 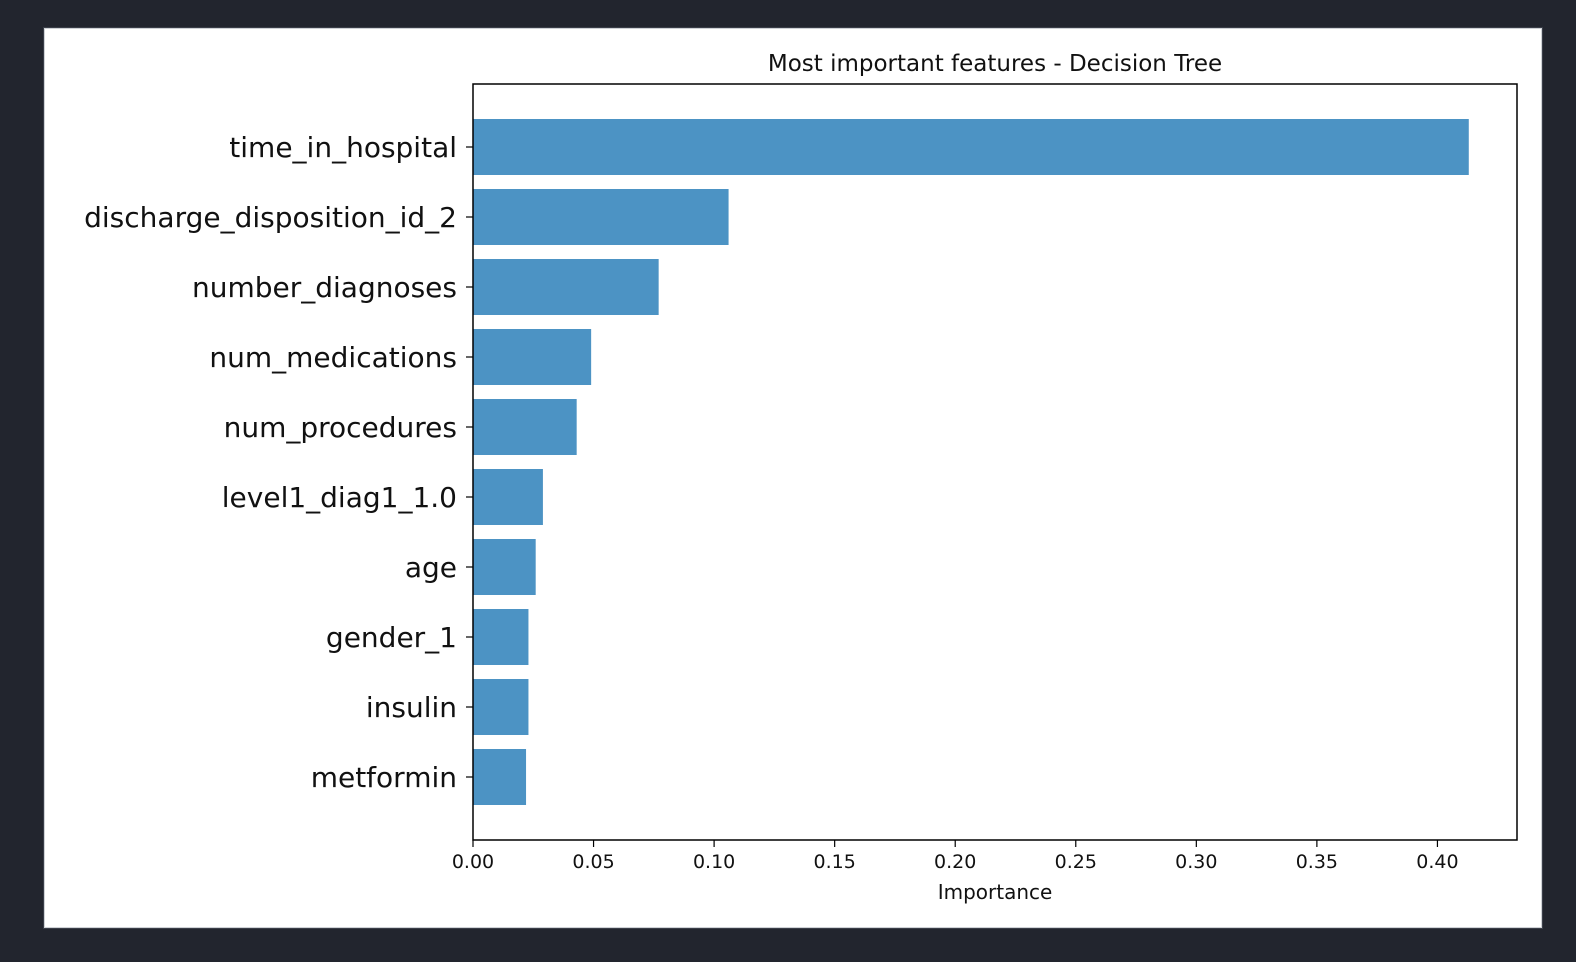 I want to click on x-axis-ticks: 0.00 0.05 0.10 0.15 0.20 0.25 0.30 0.35 0.40, so click(x=955, y=856).